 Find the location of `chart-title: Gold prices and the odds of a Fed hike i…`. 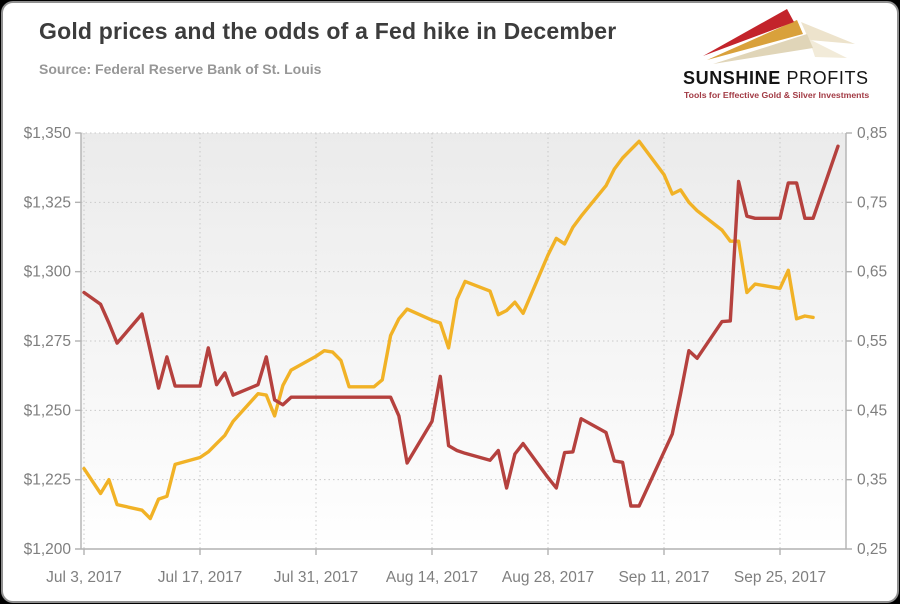

chart-title: Gold prices and the odds of a Fed hike i… is located at coordinates (328, 31).